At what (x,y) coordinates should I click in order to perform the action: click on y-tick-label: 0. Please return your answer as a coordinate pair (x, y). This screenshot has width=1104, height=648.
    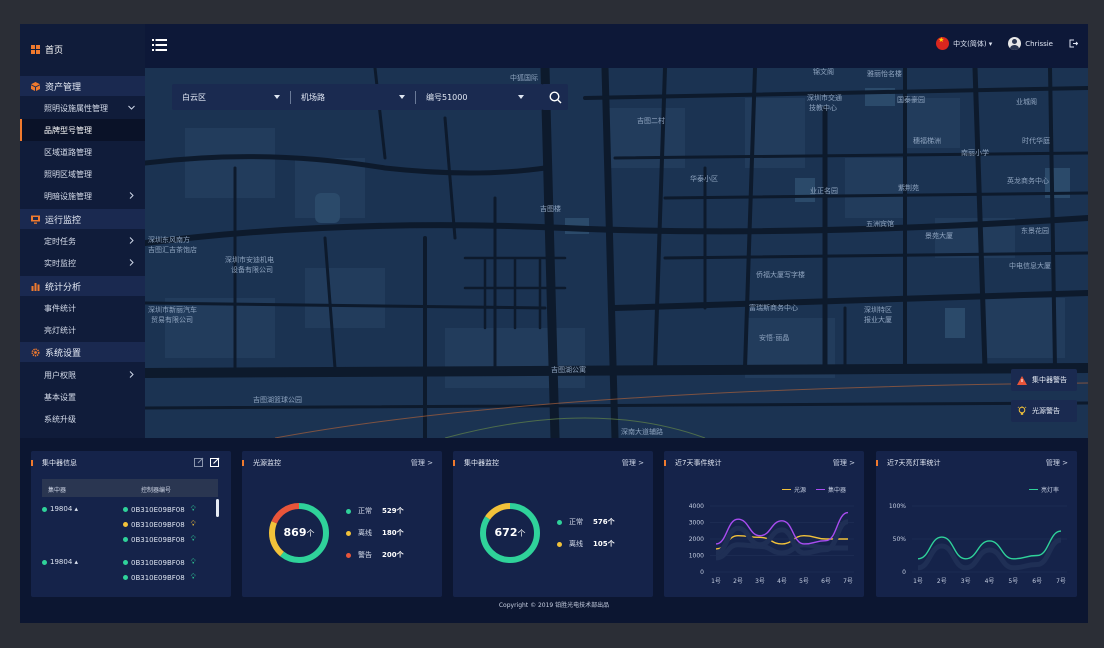
    Looking at the image, I should click on (904, 572).